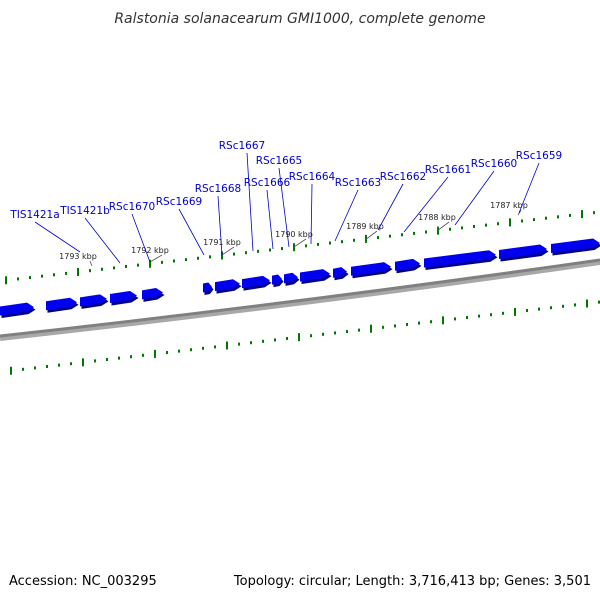 The width and height of the screenshot is (600, 600). What do you see at coordinates (78, 256) in the screenshot?
I see `scale-label: 1793 kbp` at bounding box center [78, 256].